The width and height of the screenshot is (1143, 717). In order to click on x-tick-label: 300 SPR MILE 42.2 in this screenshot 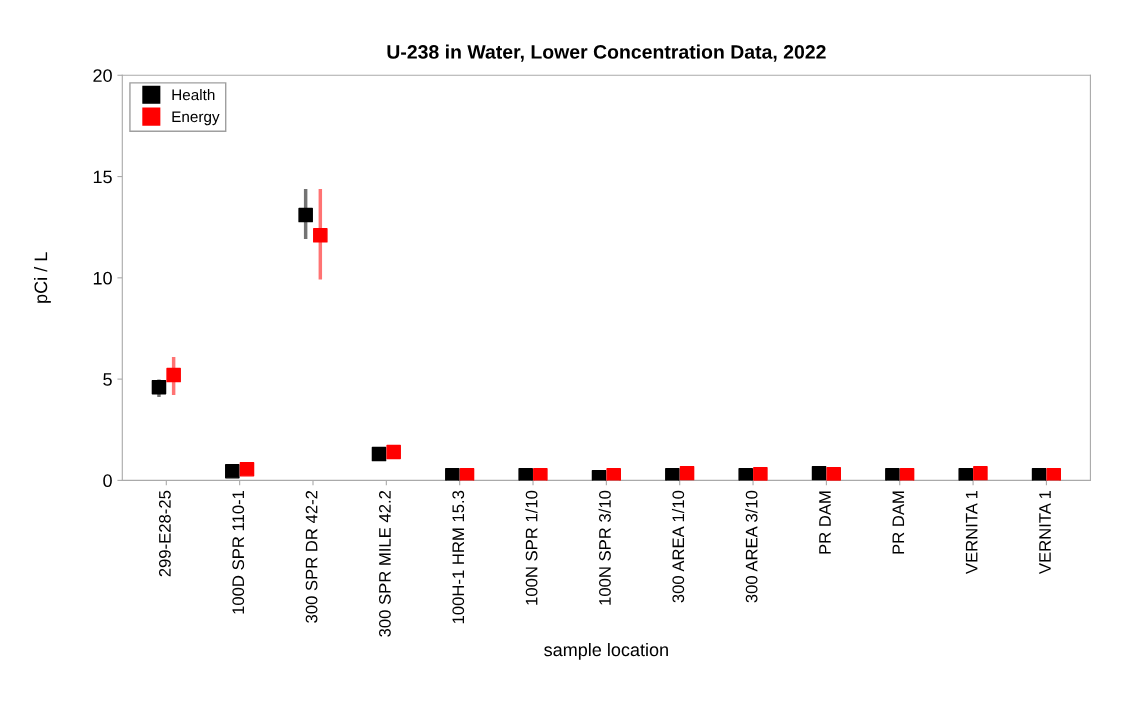, I will do `click(385, 563)`.